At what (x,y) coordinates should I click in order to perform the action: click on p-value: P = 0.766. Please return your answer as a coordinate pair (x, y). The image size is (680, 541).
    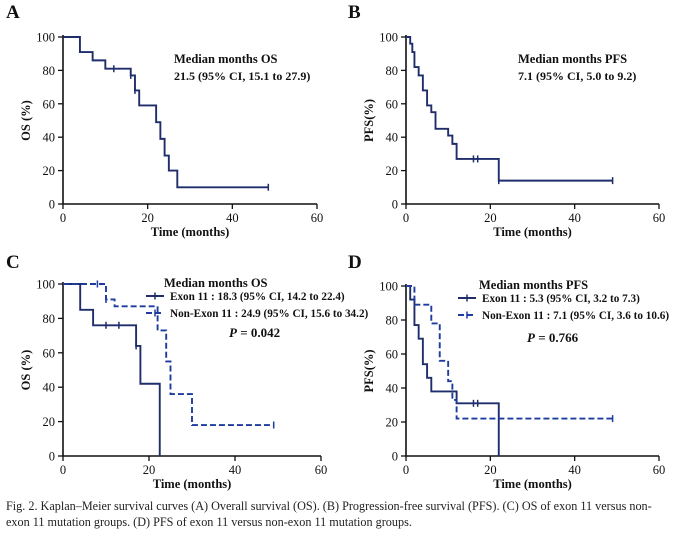
    Looking at the image, I should click on (553, 337).